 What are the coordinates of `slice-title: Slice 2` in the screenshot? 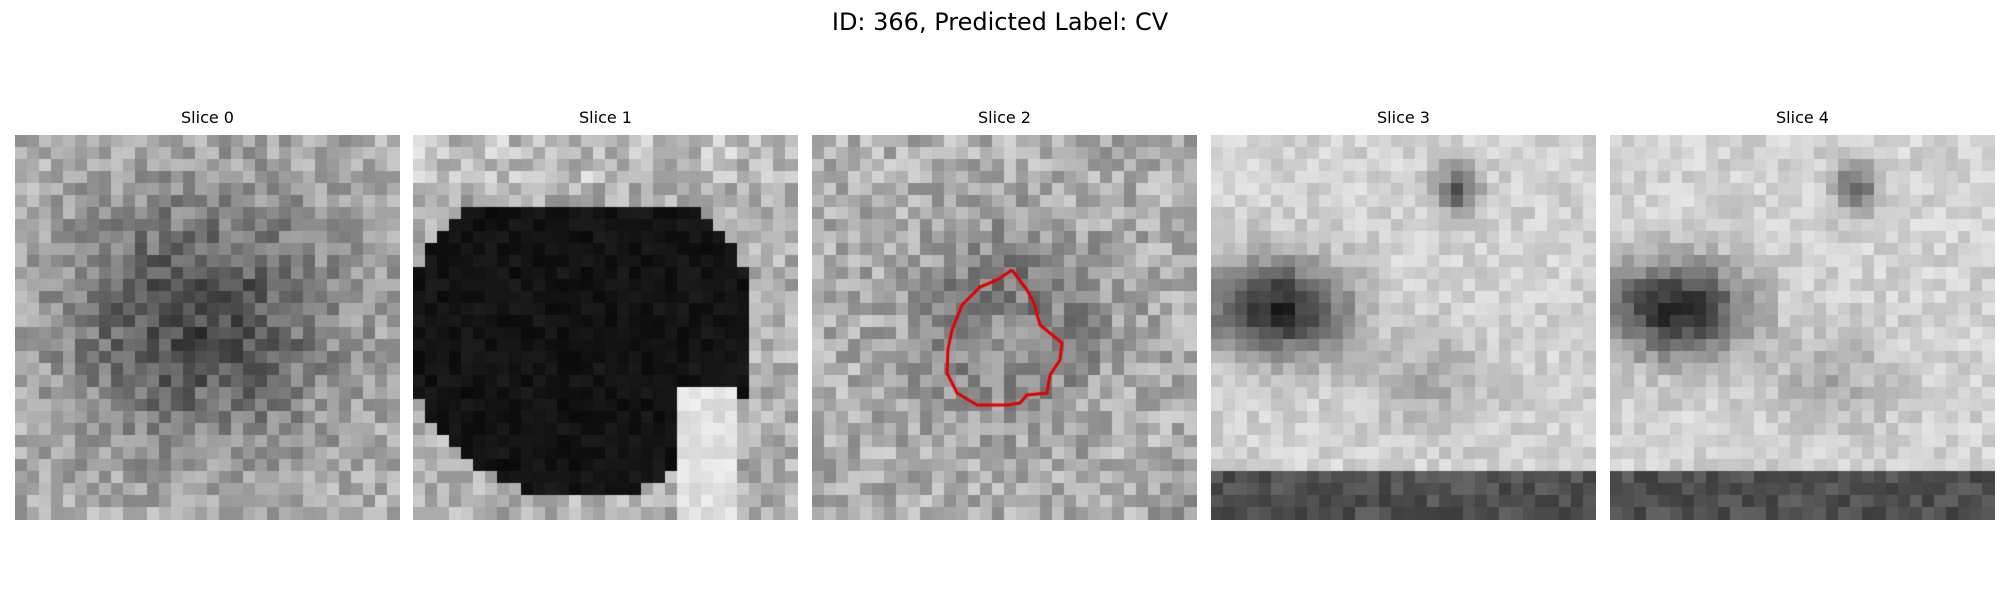 It's located at (1004, 117).